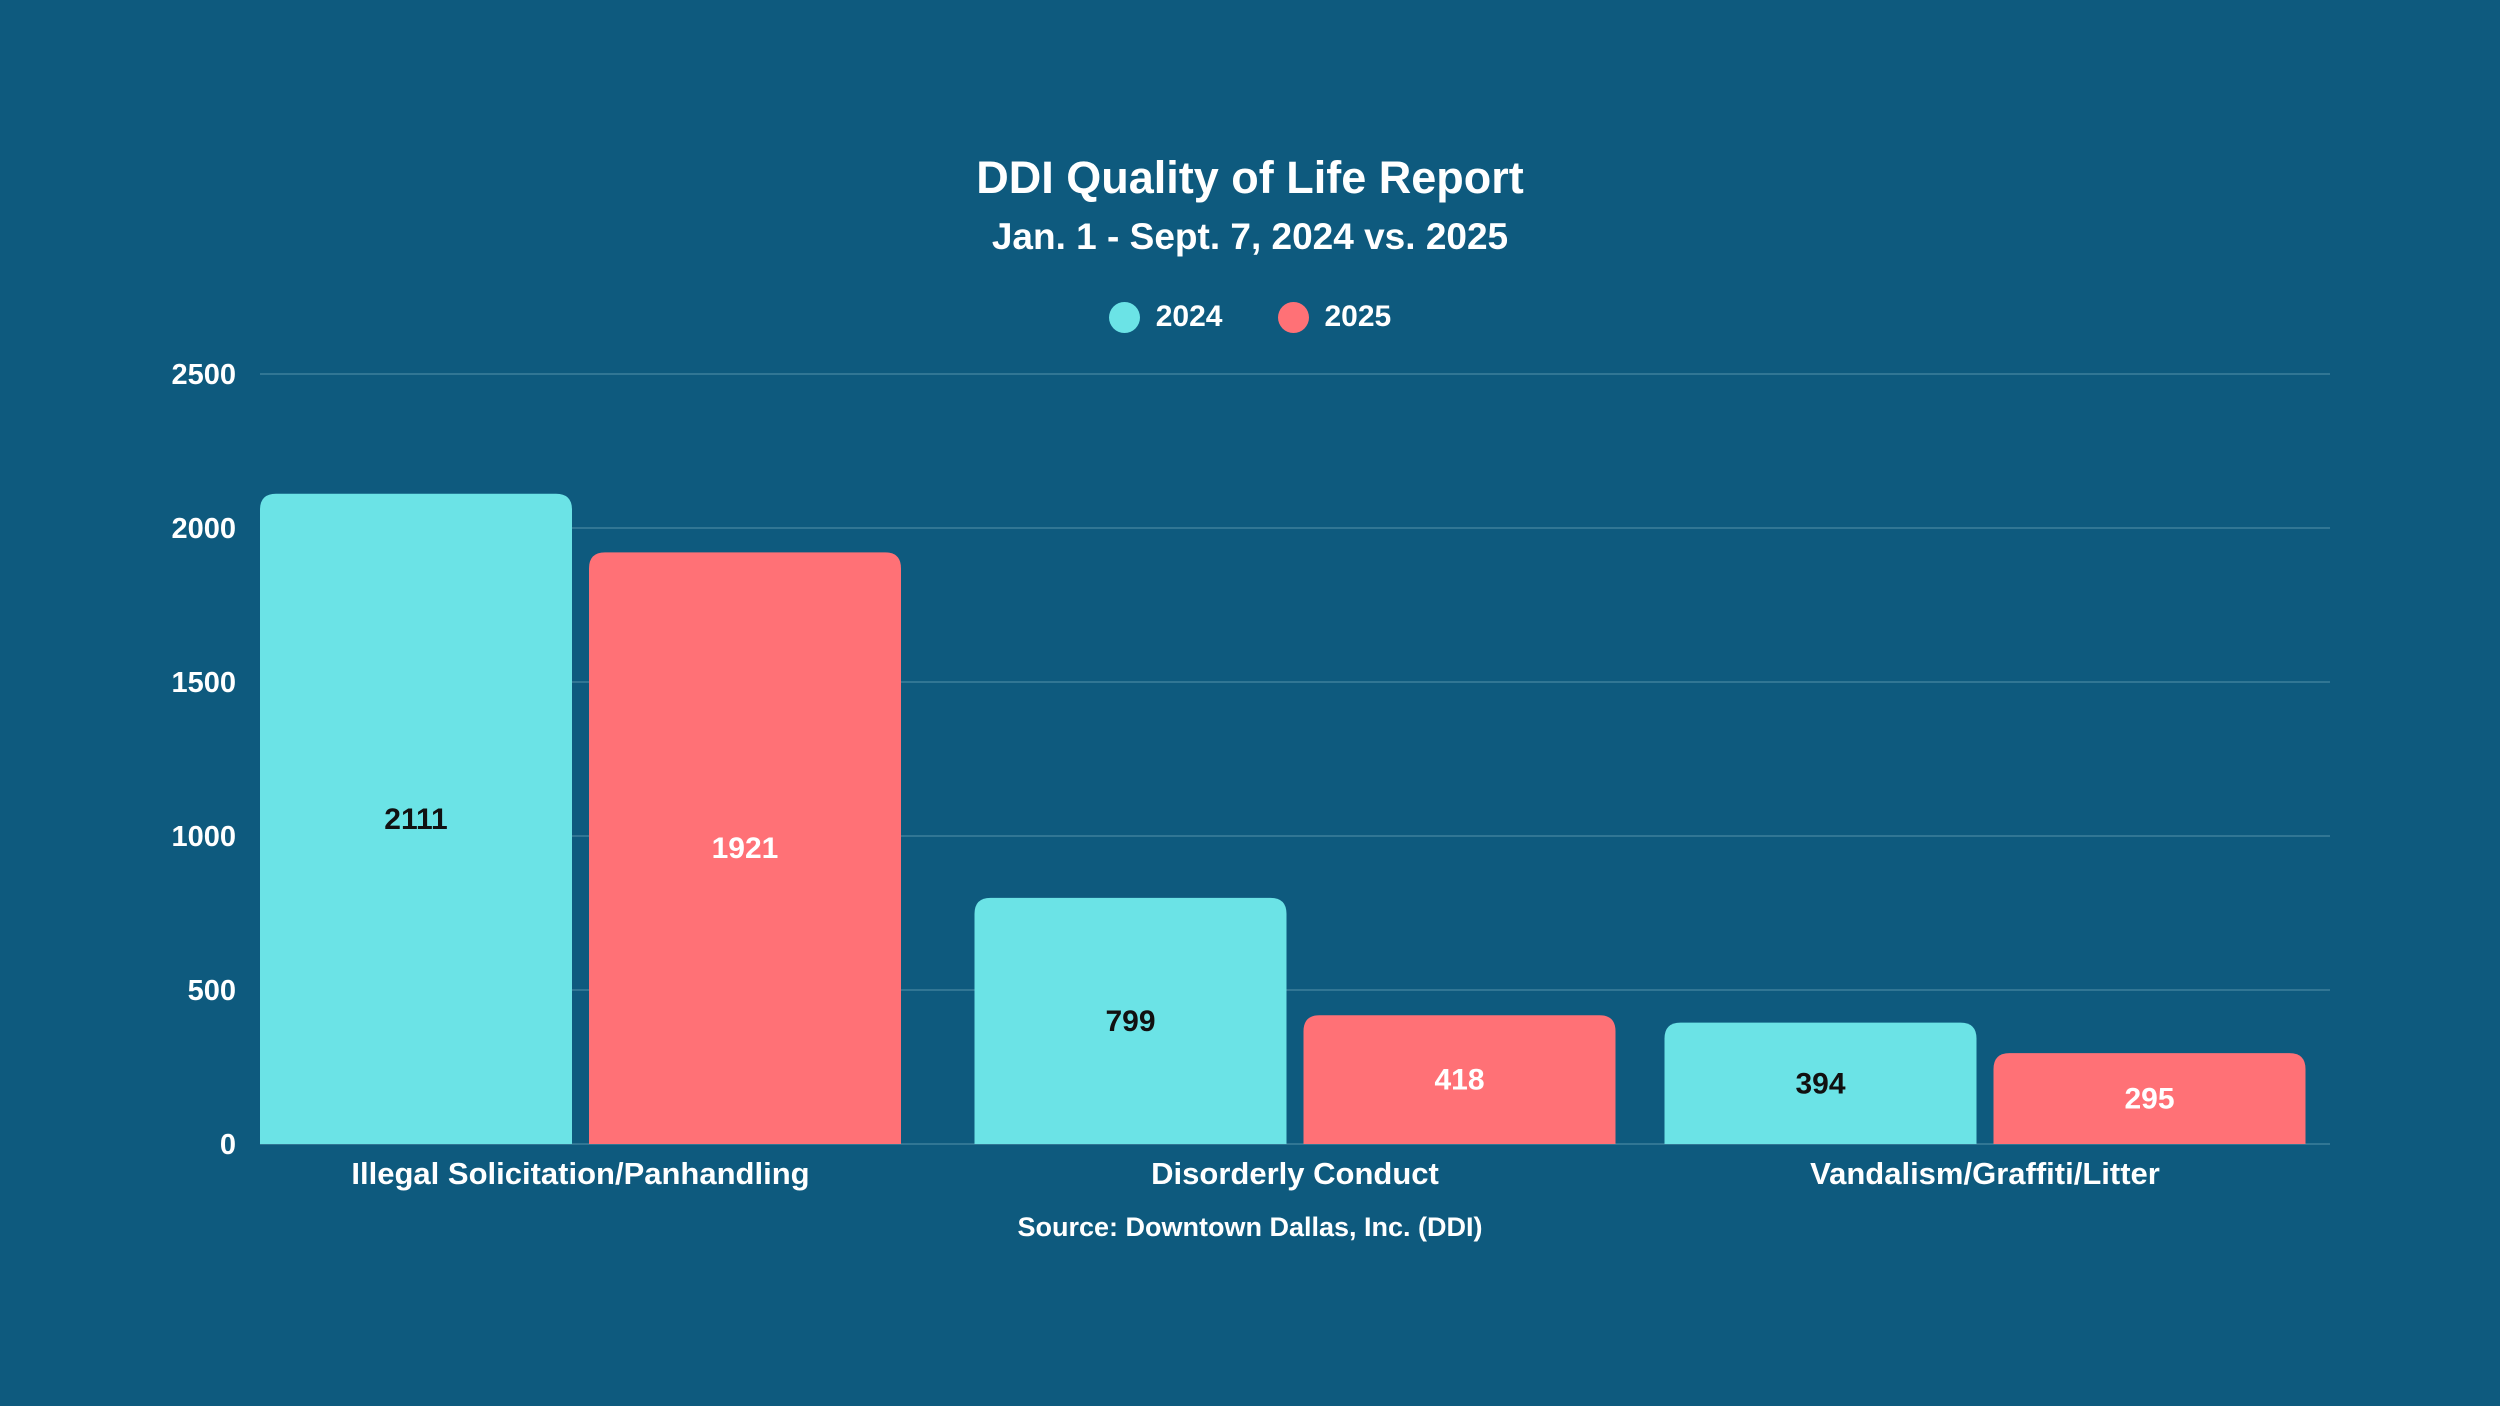  I want to click on y-tick-label-0: 0, so click(228, 1145).